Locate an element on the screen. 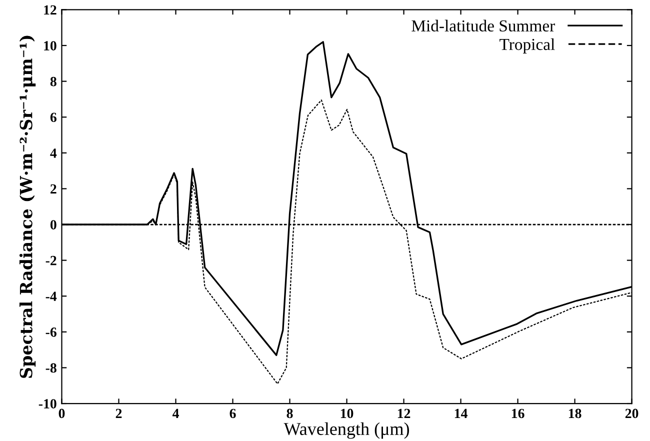 This screenshot has height=441, width=650. x-axis-title: Wavelength (μm) is located at coordinates (347, 430).